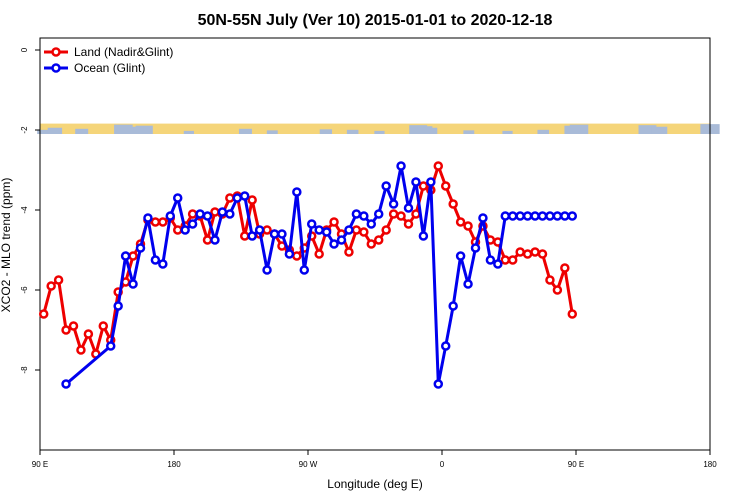 This screenshot has height=500, width=750. I want to click on land-ocean-strip, so click(378, 128).